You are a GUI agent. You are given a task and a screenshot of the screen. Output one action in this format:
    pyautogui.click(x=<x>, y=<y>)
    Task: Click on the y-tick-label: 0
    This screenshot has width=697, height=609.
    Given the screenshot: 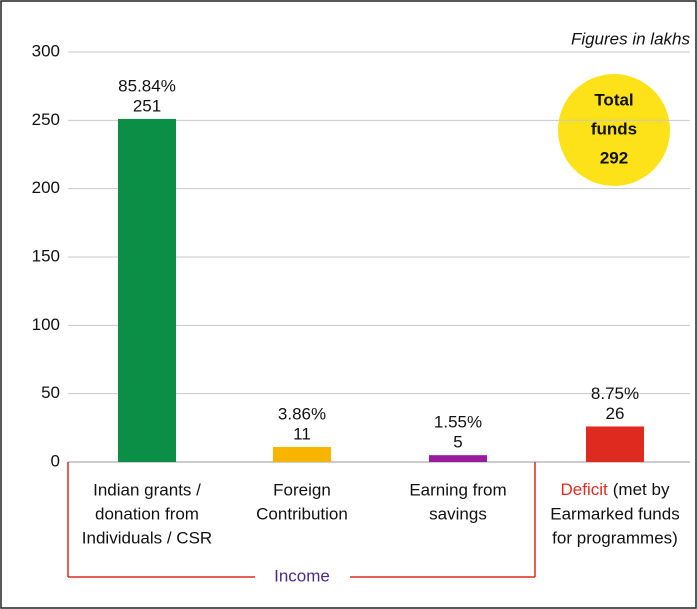 What is the action you would take?
    pyautogui.click(x=55, y=460)
    